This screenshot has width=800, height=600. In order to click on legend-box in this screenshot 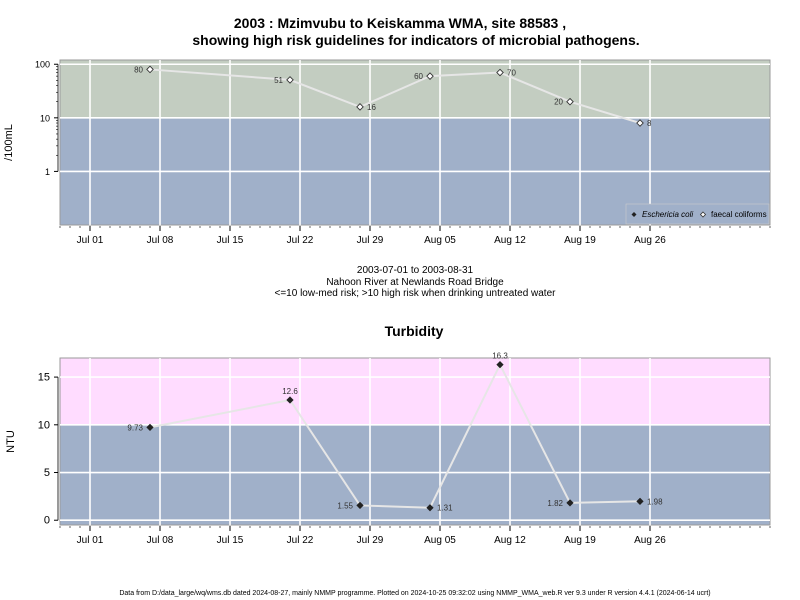, I will do `click(697, 214)`.